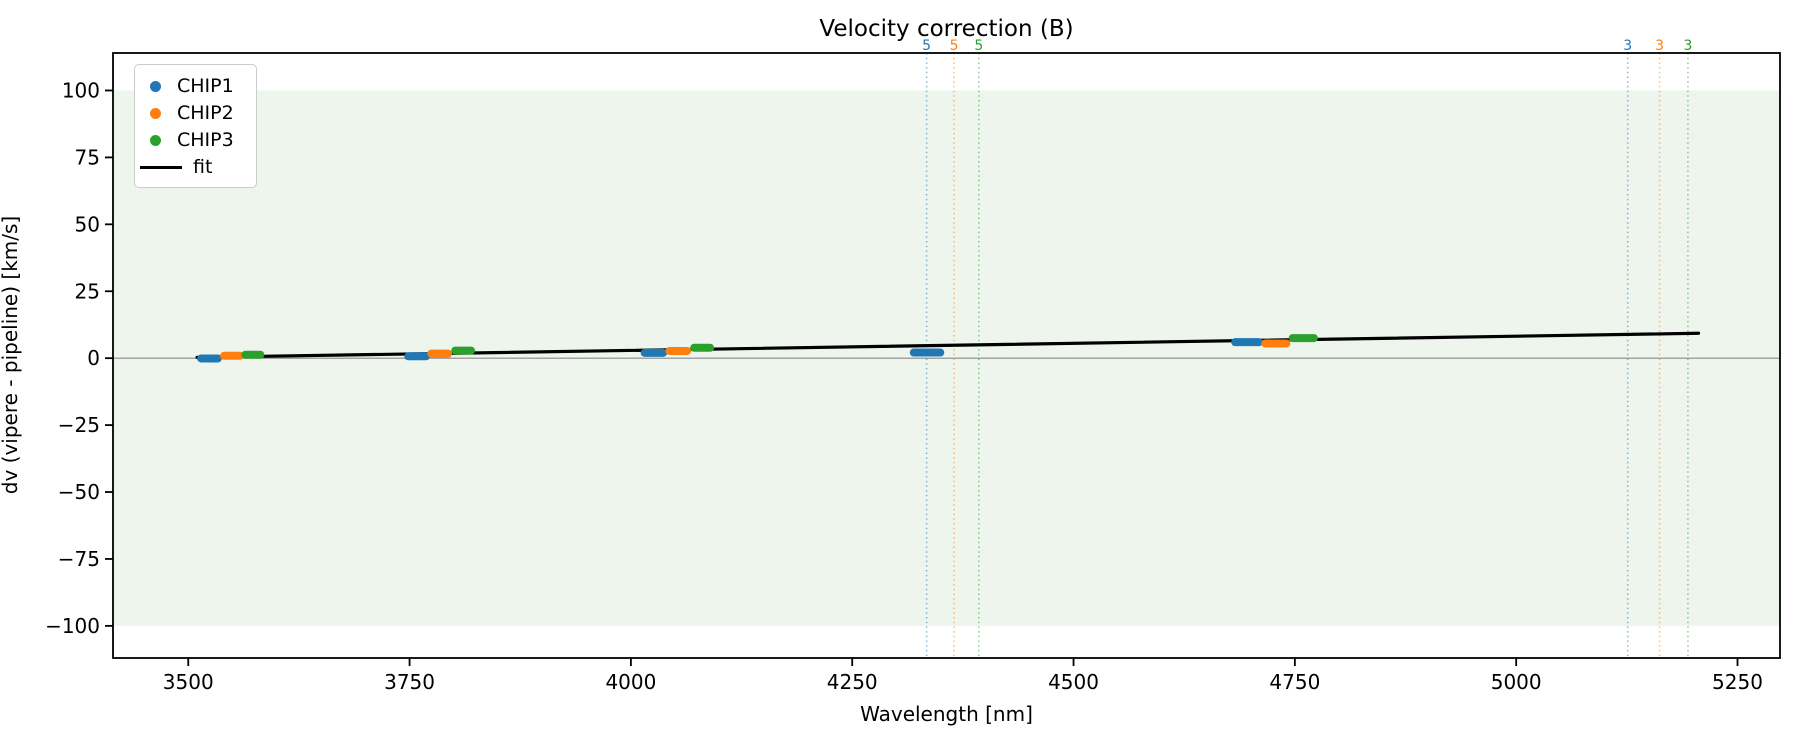 This screenshot has width=1800, height=750. I want to click on y-tick-label: −75, so click(79, 559).